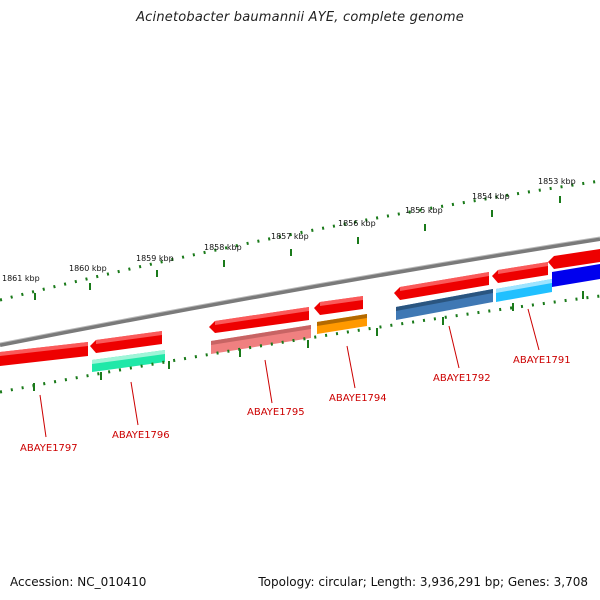  What do you see at coordinates (424, 210) in the screenshot?
I see `kbp-label: 1855 kbp` at bounding box center [424, 210].